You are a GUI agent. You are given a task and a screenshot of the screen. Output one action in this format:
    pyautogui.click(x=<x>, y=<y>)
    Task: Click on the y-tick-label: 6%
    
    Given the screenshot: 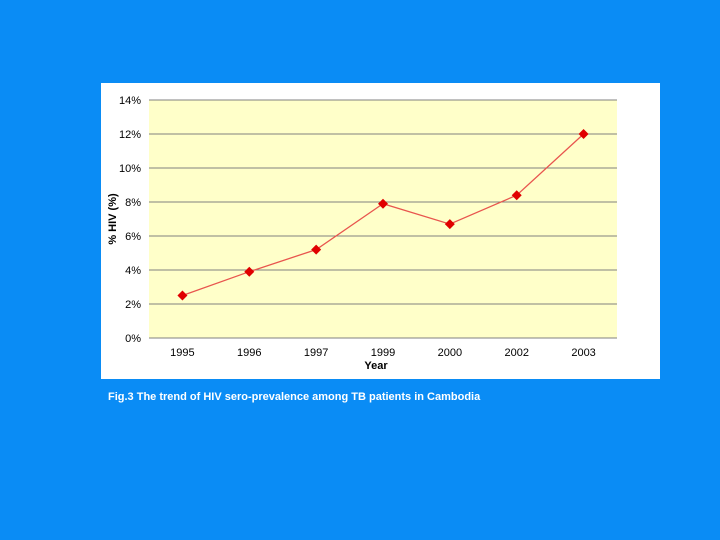 What is the action you would take?
    pyautogui.click(x=133, y=237)
    